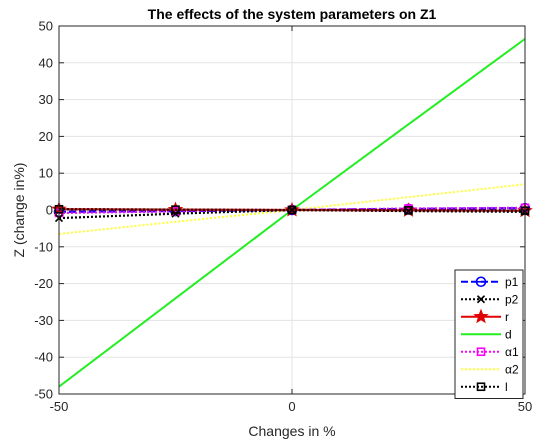 The image size is (550, 445). I want to click on legend-item-p2: p2, so click(490, 299).